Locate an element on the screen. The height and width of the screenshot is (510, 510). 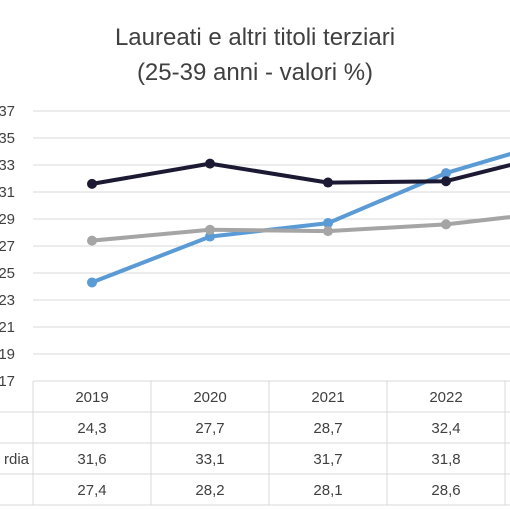
y-tick-label: 19 is located at coordinates (7, 354).